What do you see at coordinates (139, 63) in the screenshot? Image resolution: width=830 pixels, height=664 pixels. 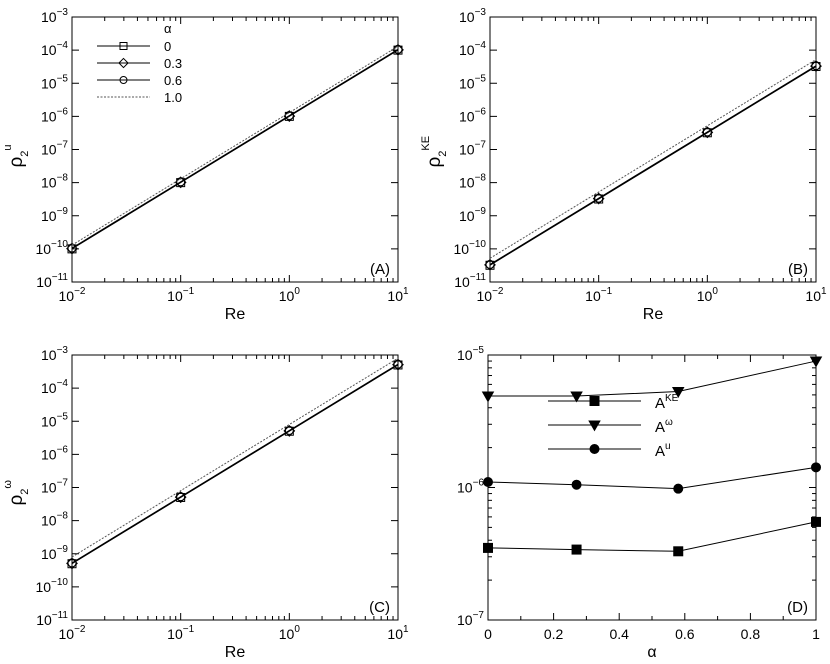 I see `legend: α 0 0.3 0.6 1.0` at bounding box center [139, 63].